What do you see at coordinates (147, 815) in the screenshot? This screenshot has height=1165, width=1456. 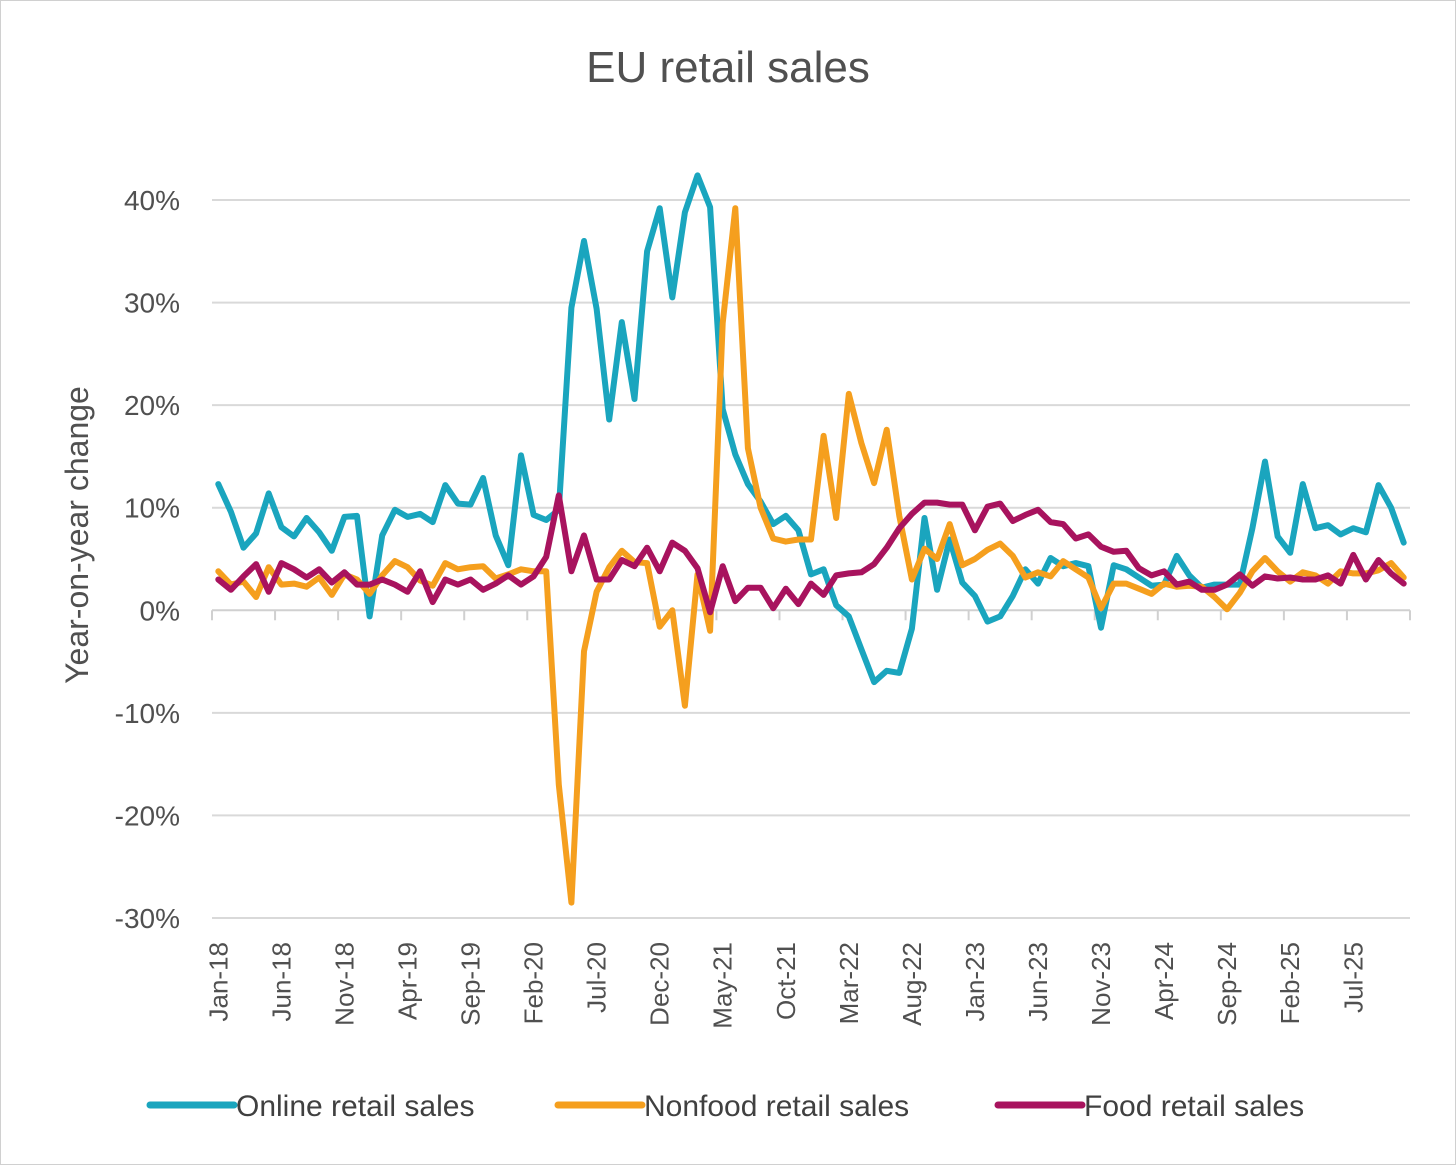 I see `y-tick-label: -20%` at bounding box center [147, 815].